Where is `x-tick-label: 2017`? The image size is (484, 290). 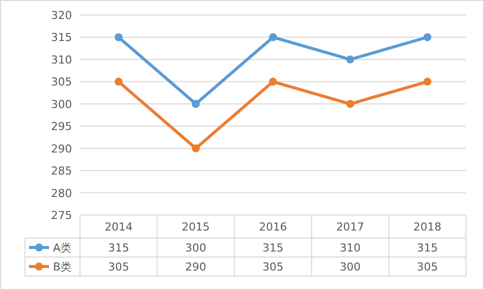
x-tick-label: 2017 is located at coordinates (350, 227).